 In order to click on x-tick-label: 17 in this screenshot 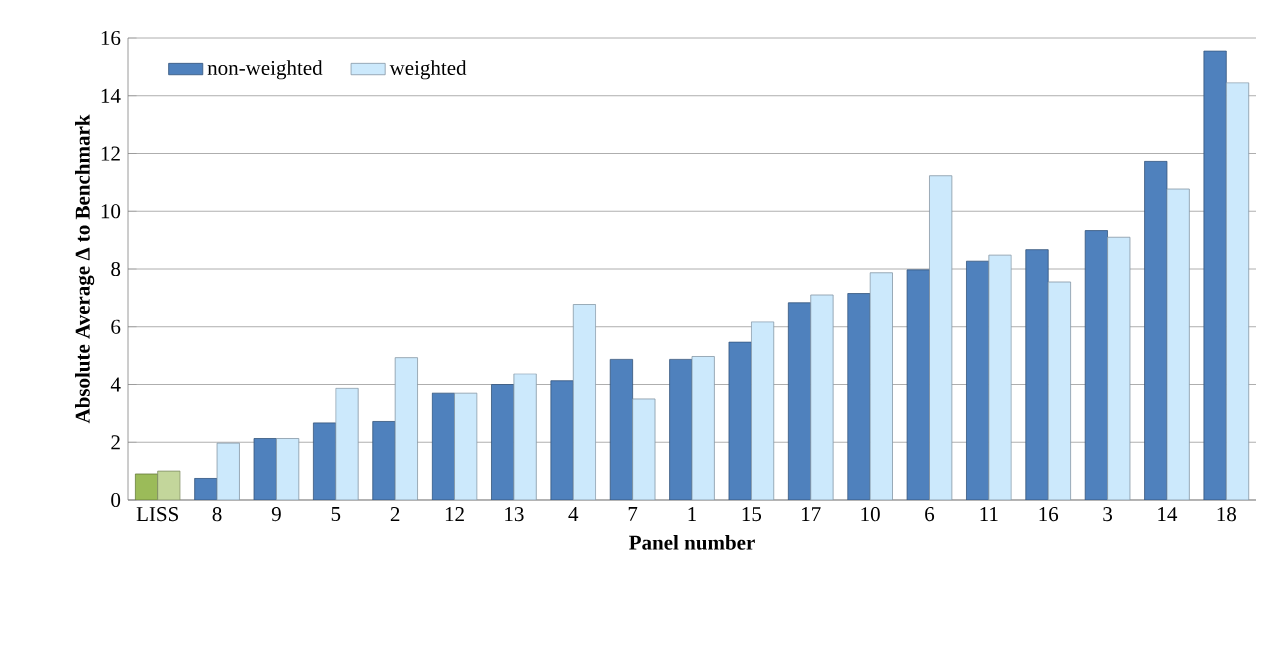, I will do `click(811, 514)`.